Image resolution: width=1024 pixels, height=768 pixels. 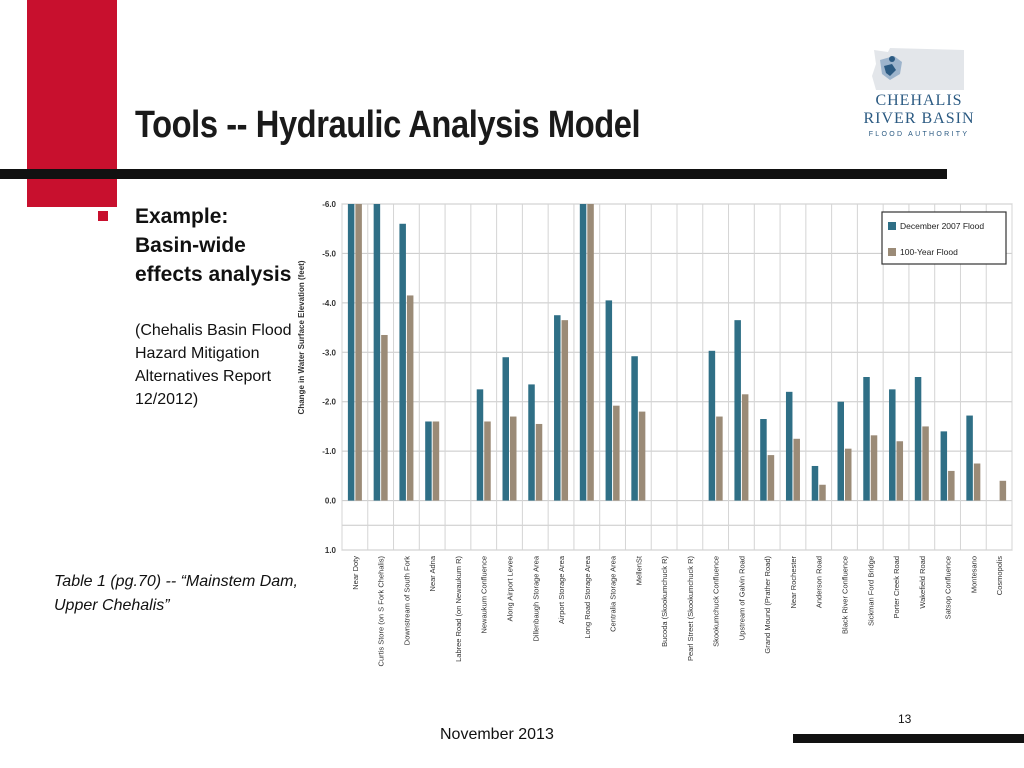 What do you see at coordinates (329, 451) in the screenshot?
I see `y-tick-label: -1.0` at bounding box center [329, 451].